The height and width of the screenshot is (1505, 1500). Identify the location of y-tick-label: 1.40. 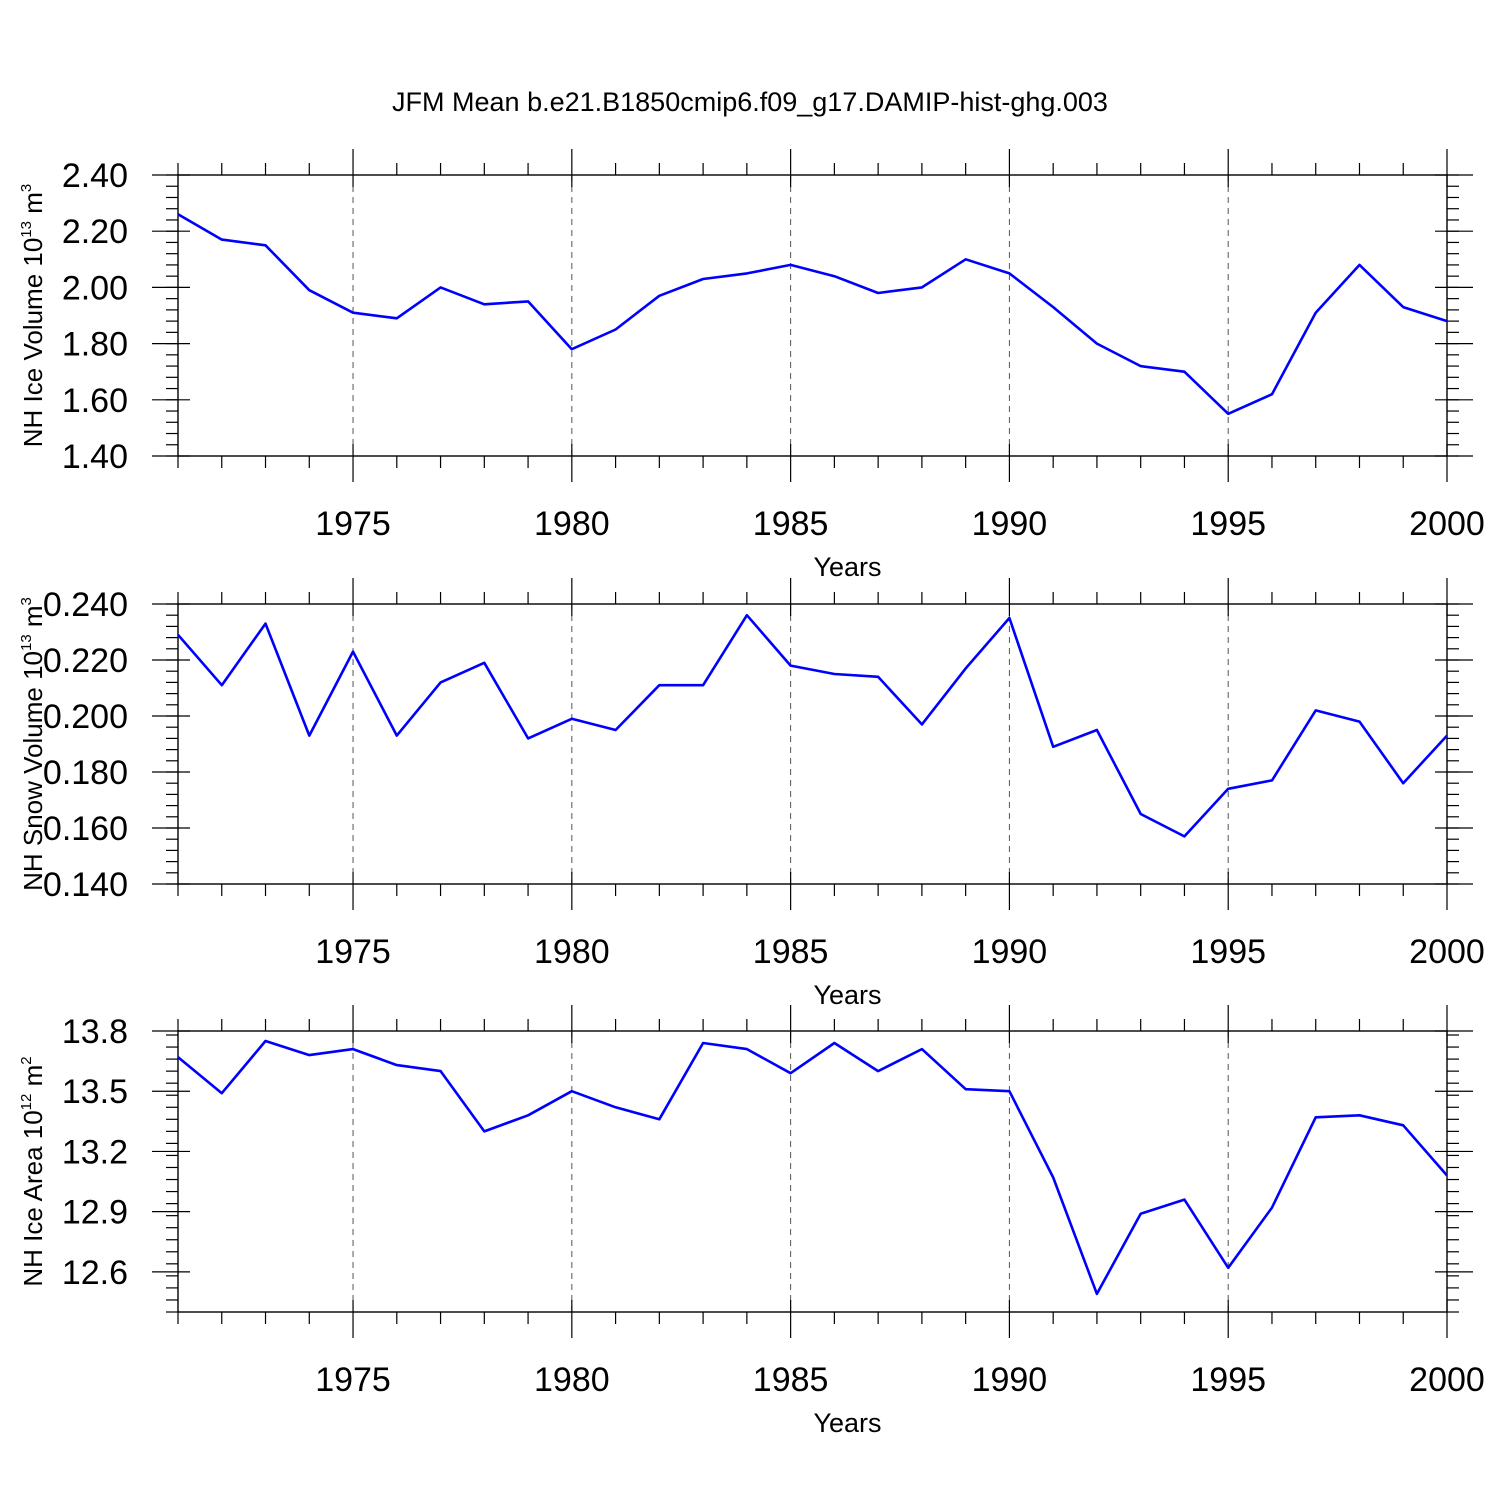
(95, 457).